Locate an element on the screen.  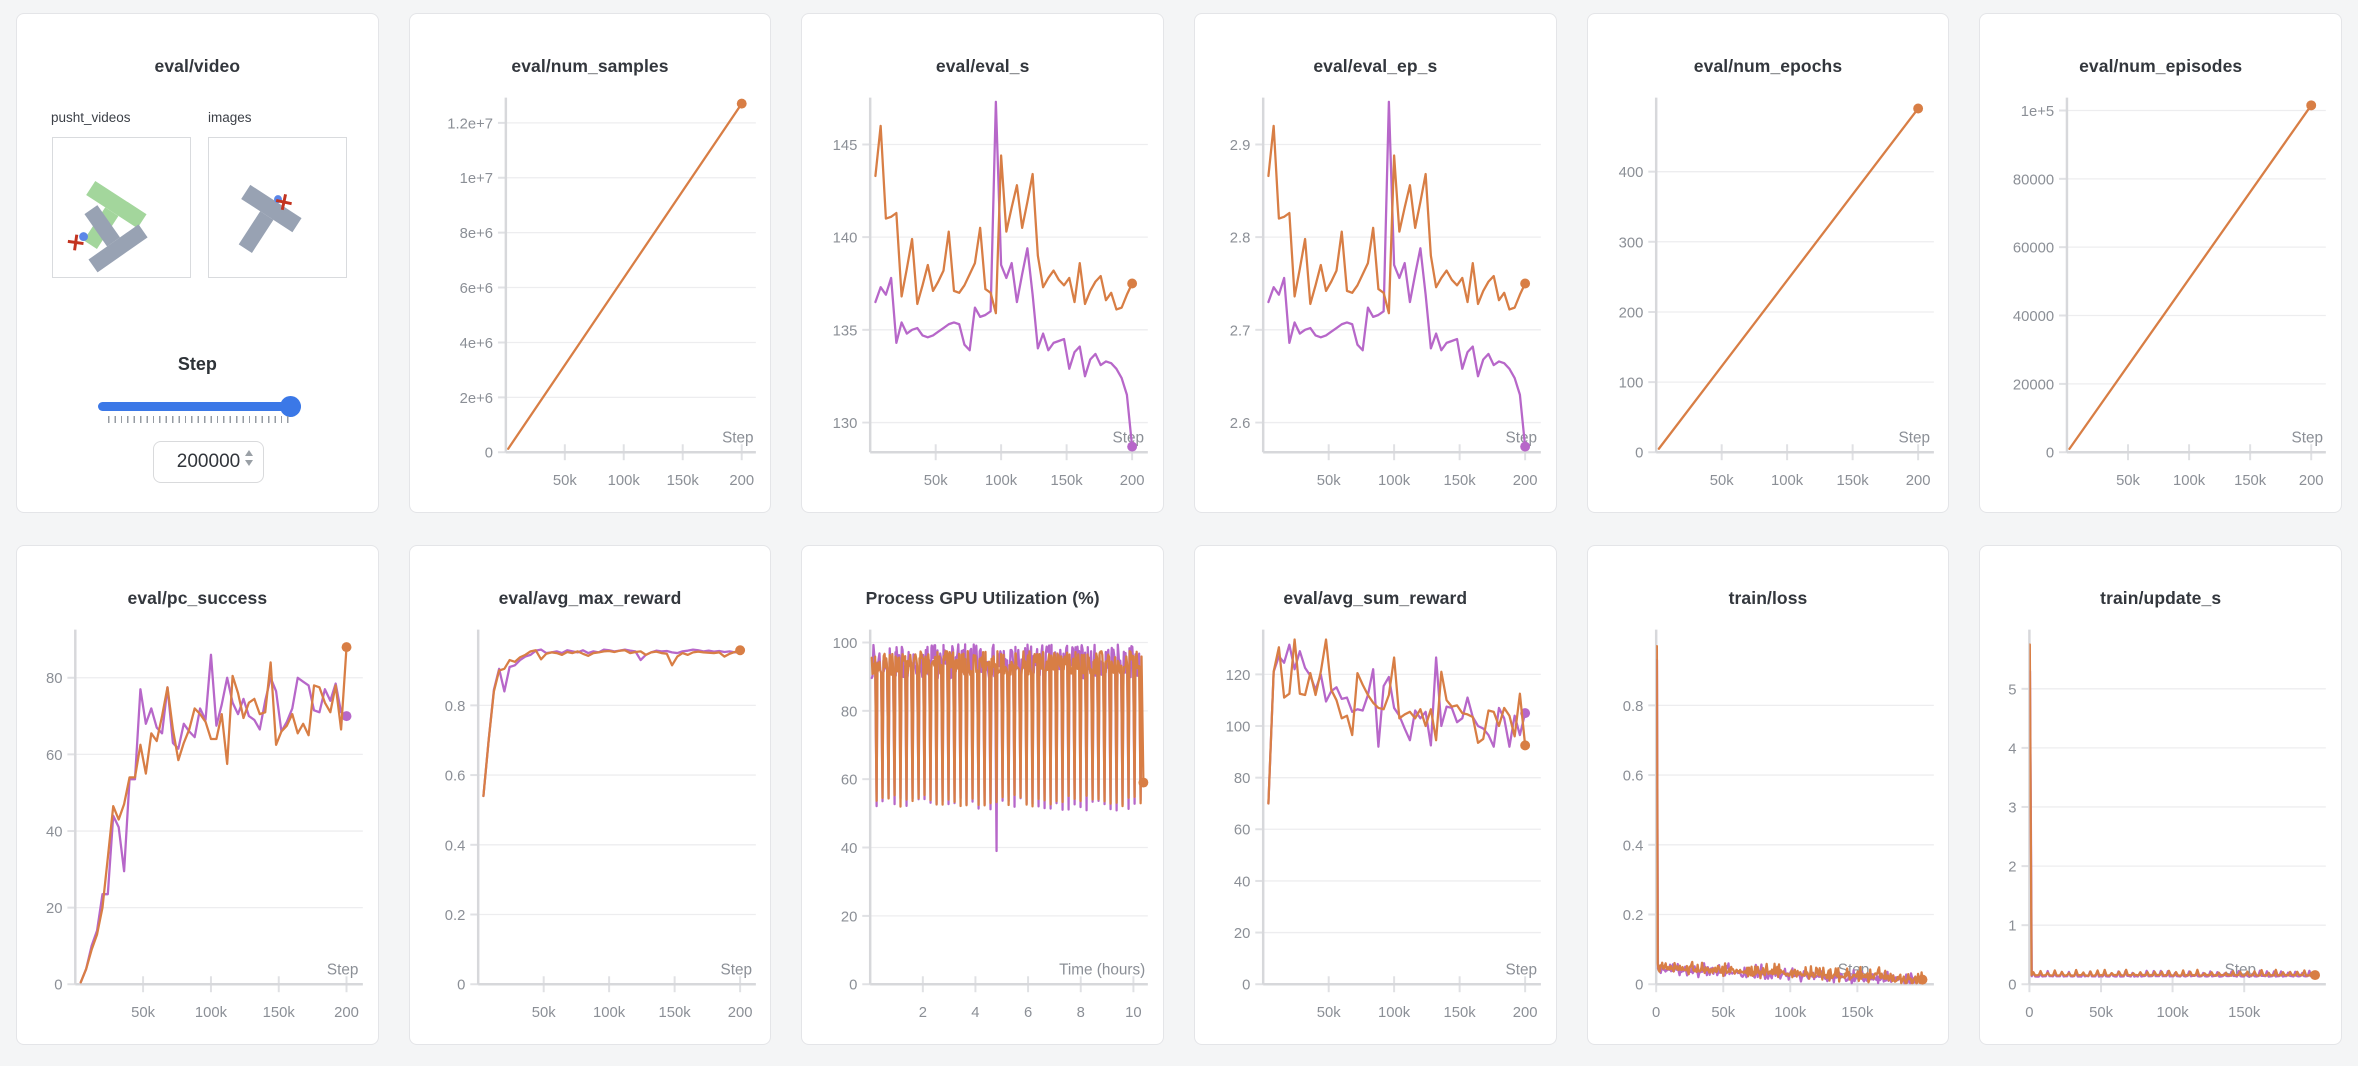
chart-eval-avg-sum-reward: 0 20 40 60 80 100 120 50k 100k 150k 200 Step is located at coordinates (1375, 795).